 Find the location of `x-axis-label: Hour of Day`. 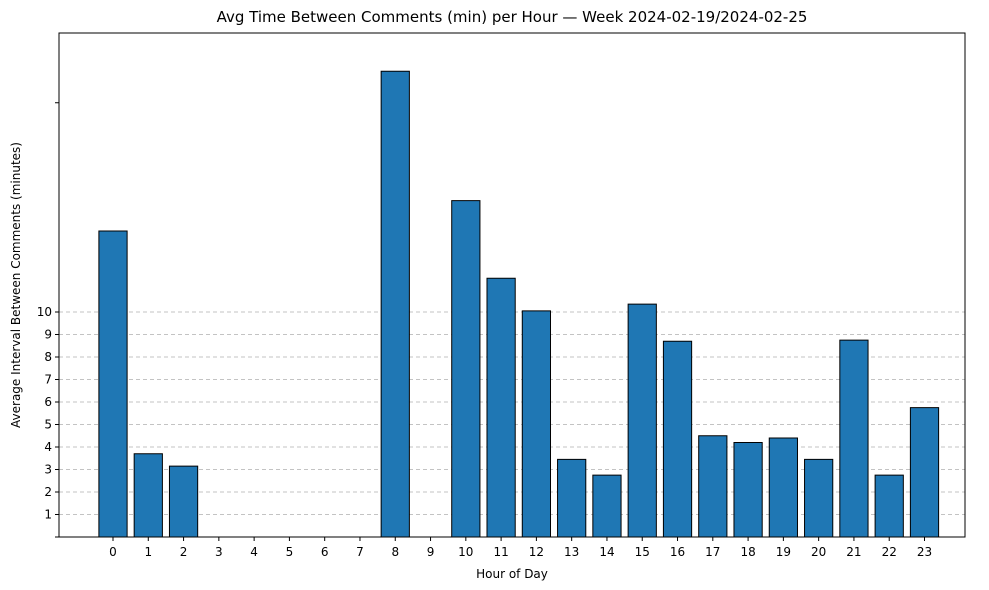

x-axis-label: Hour of Day is located at coordinates (512, 574).